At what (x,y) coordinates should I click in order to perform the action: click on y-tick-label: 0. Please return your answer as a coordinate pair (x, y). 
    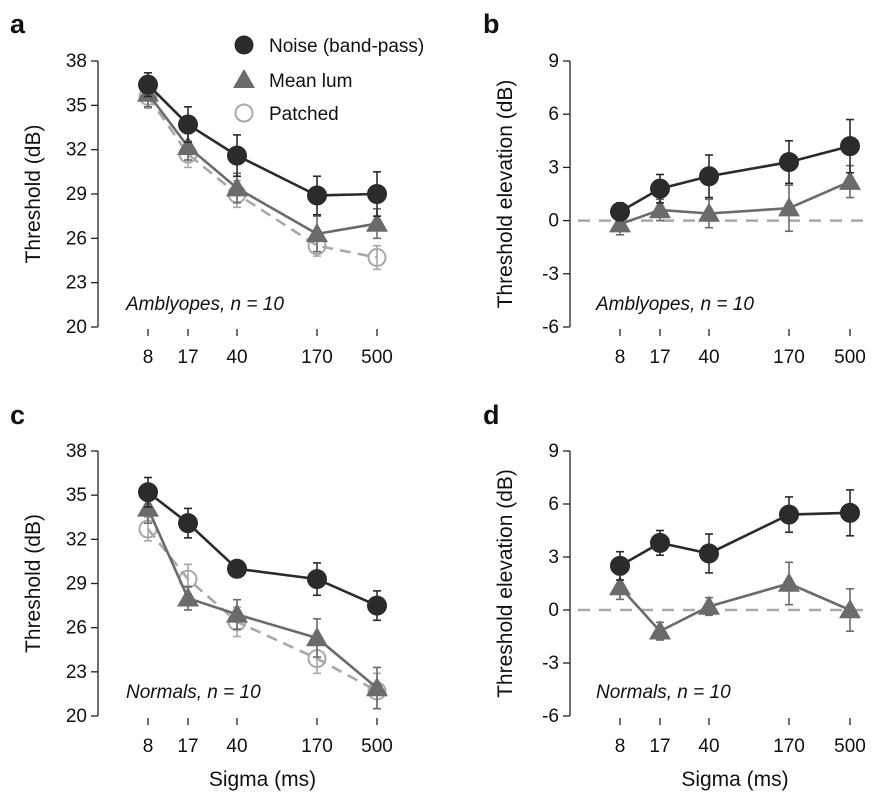
    Looking at the image, I should click on (553, 221).